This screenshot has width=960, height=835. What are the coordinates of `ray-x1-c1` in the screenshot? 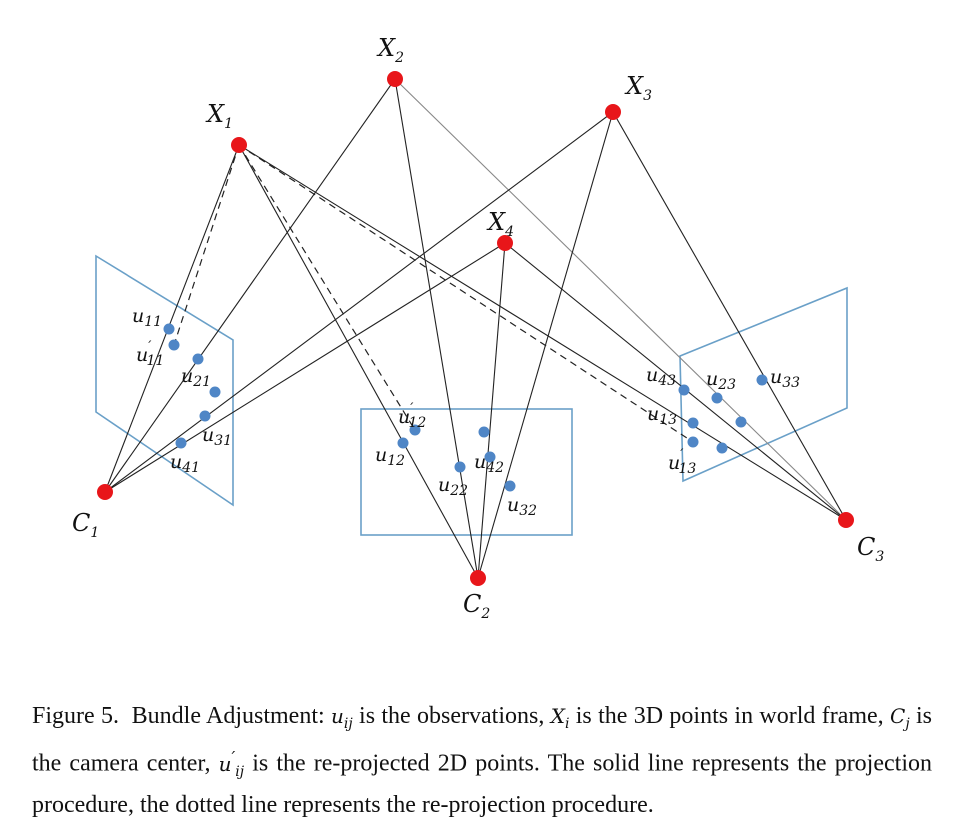 It's located at (172, 318).